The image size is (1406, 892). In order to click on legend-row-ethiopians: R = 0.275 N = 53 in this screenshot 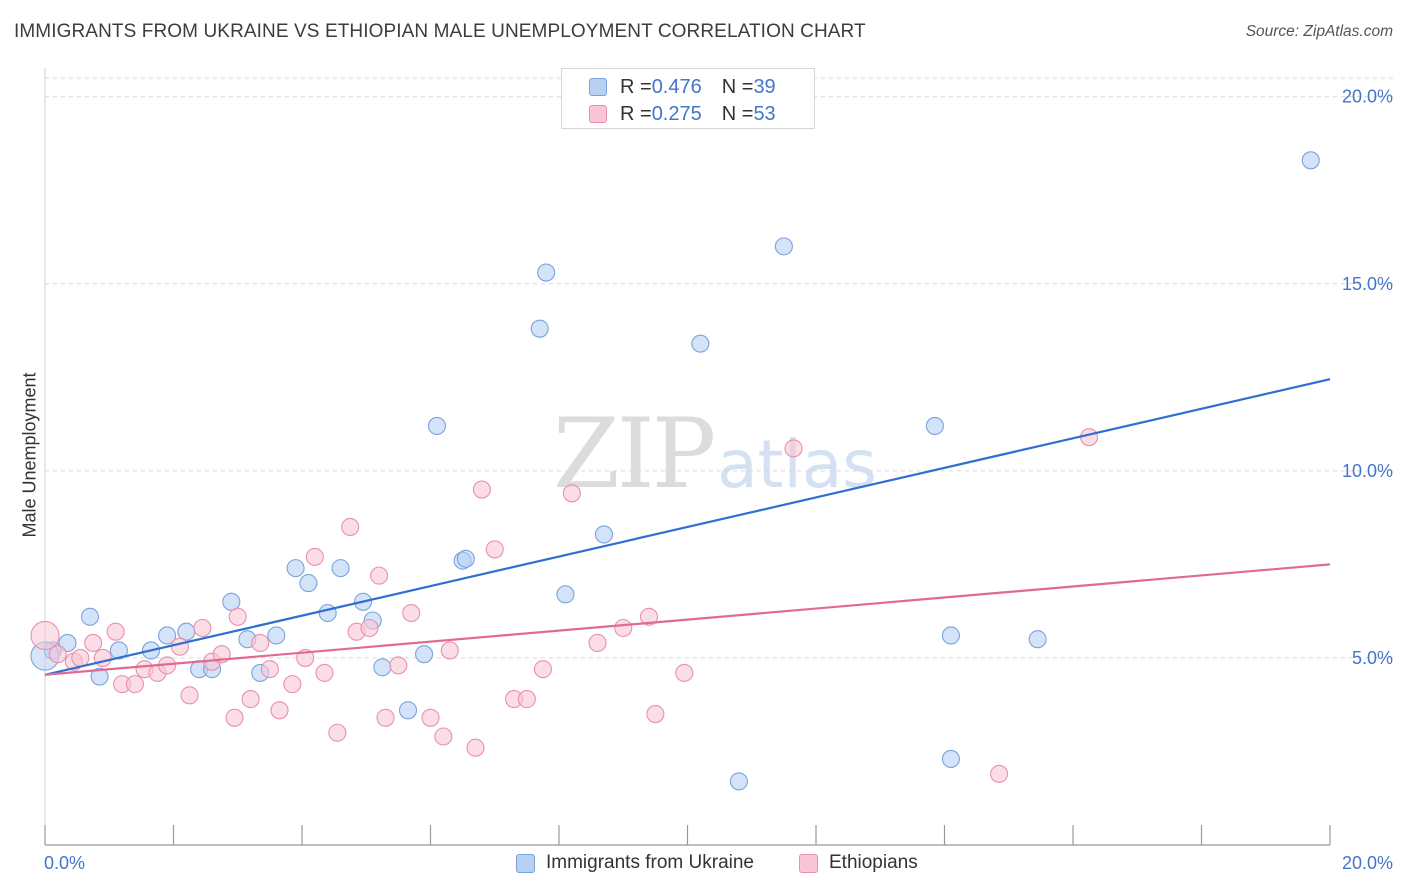, I will do `click(669, 114)`.